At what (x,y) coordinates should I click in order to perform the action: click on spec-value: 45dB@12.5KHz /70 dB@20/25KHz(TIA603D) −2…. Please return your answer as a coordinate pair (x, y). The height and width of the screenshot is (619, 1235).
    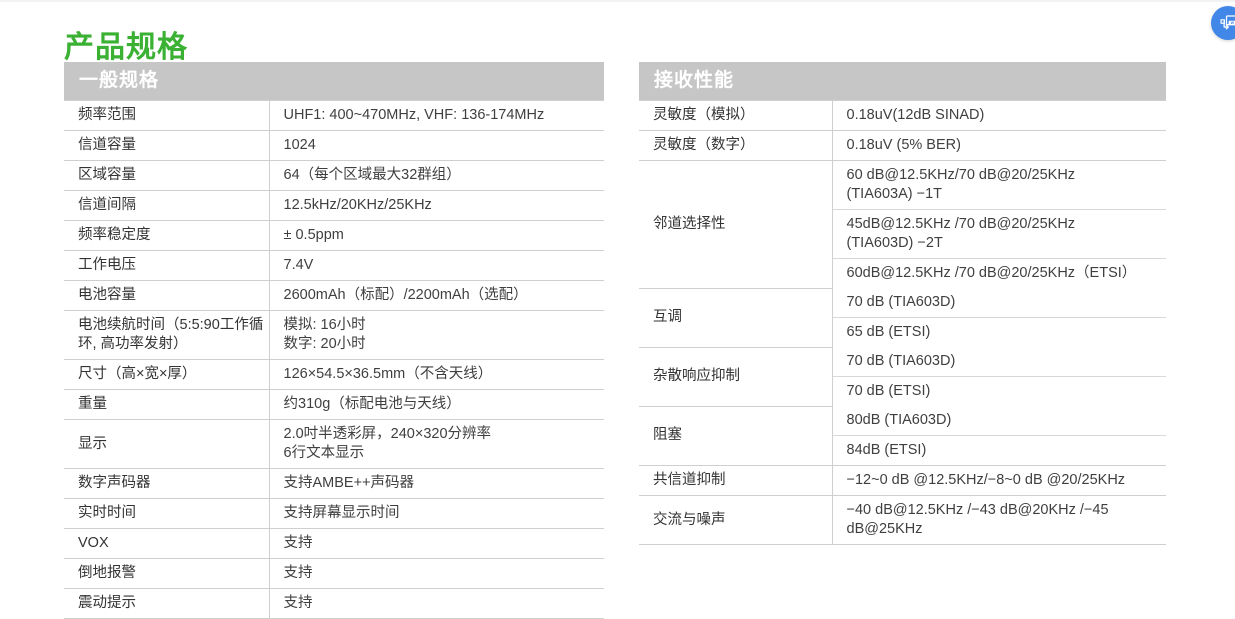
    Looking at the image, I should click on (999, 234).